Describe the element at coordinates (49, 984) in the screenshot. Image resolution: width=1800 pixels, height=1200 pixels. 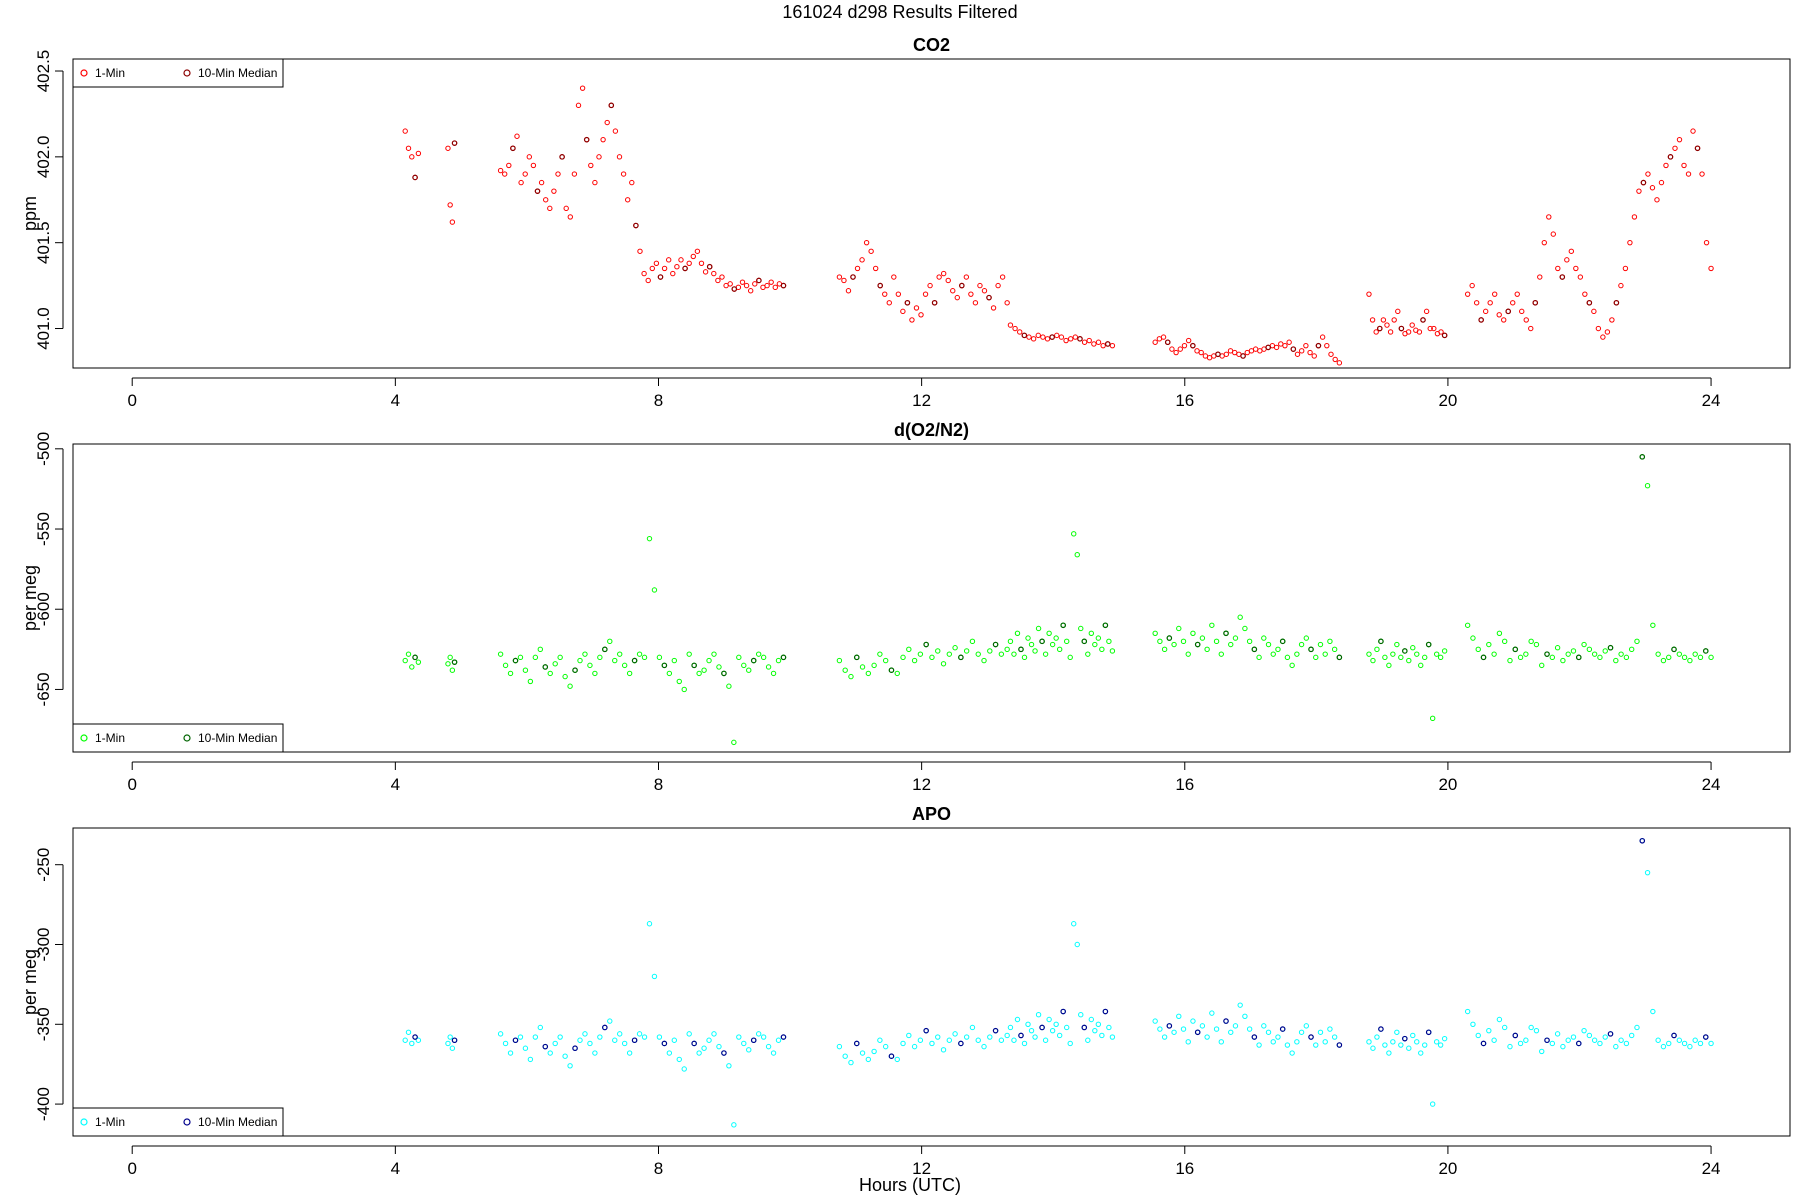
I see `y-axis: -250 -300 -350 -400` at that location.